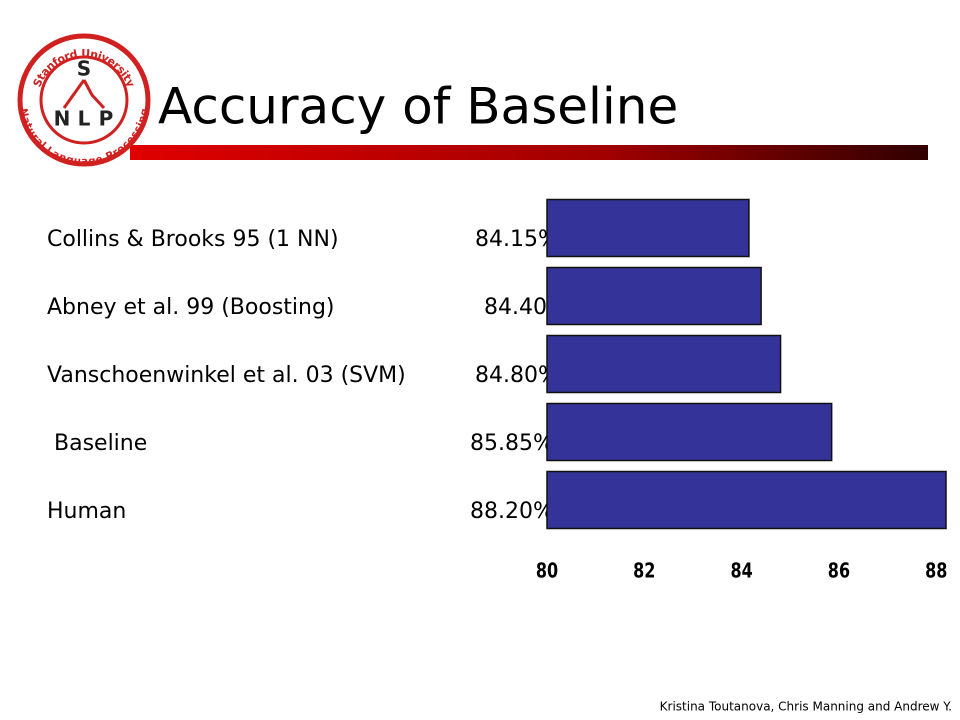 The width and height of the screenshot is (960, 720). What do you see at coordinates (106, 119) in the screenshot?
I see `logo-letter: P` at bounding box center [106, 119].